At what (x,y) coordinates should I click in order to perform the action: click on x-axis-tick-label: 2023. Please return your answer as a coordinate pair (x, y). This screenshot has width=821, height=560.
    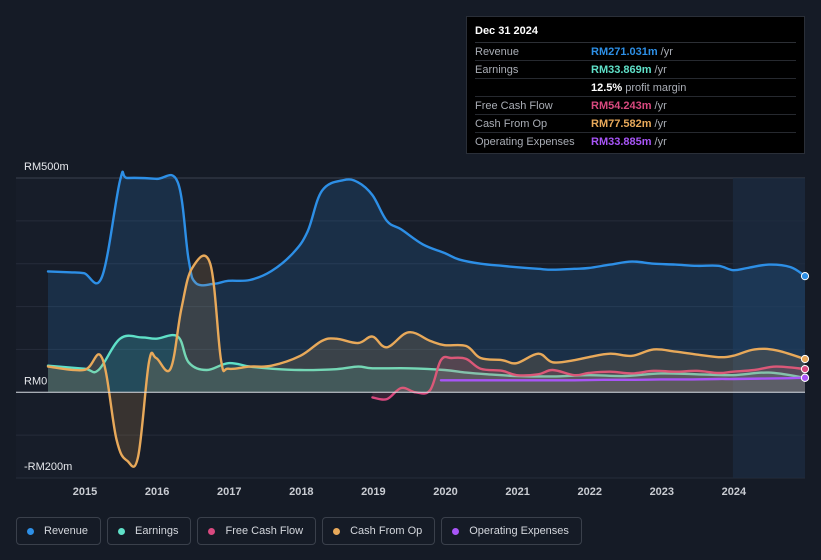
    Looking at the image, I should click on (662, 492).